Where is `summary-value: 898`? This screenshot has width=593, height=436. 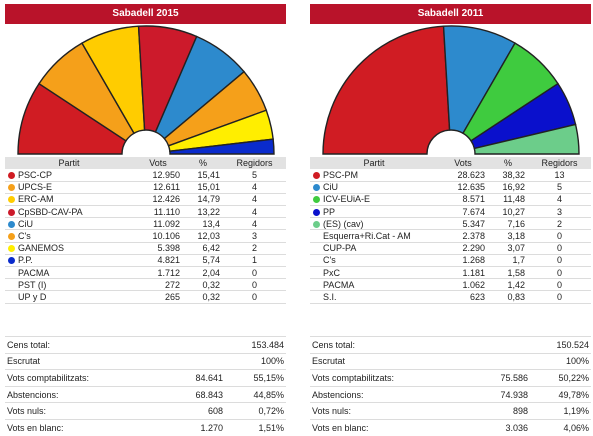
summary-value: 898 is located at coordinates (495, 411).